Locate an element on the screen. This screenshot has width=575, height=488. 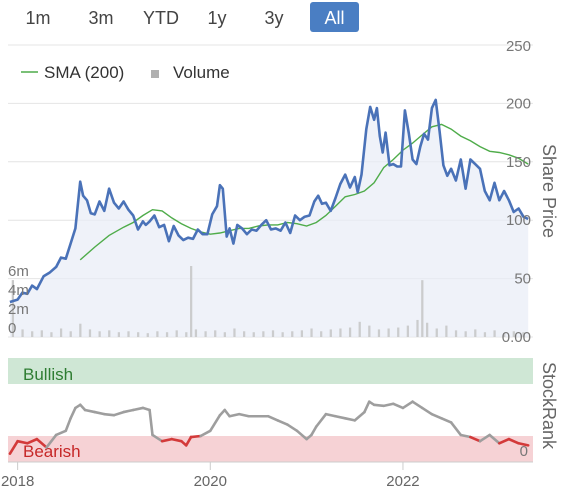
price-tick-label: 150 is located at coordinates (518, 162).